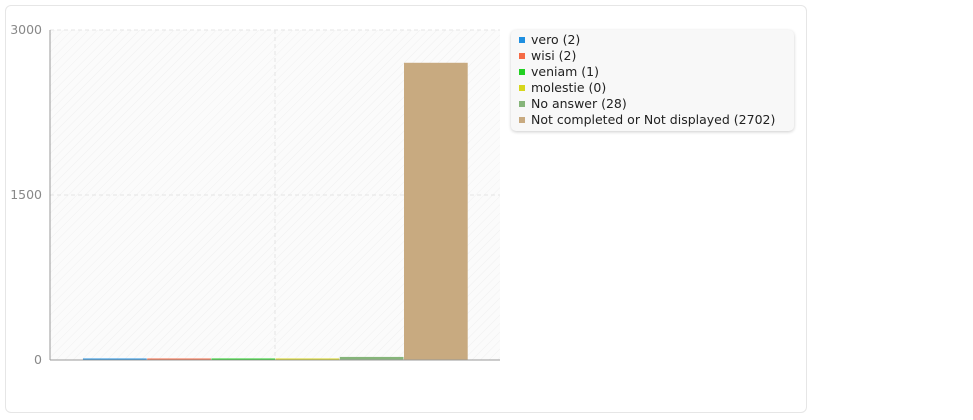 This screenshot has width=973, height=420. Describe the element at coordinates (26, 29) in the screenshot. I see `y-tick-label: 3000` at that location.